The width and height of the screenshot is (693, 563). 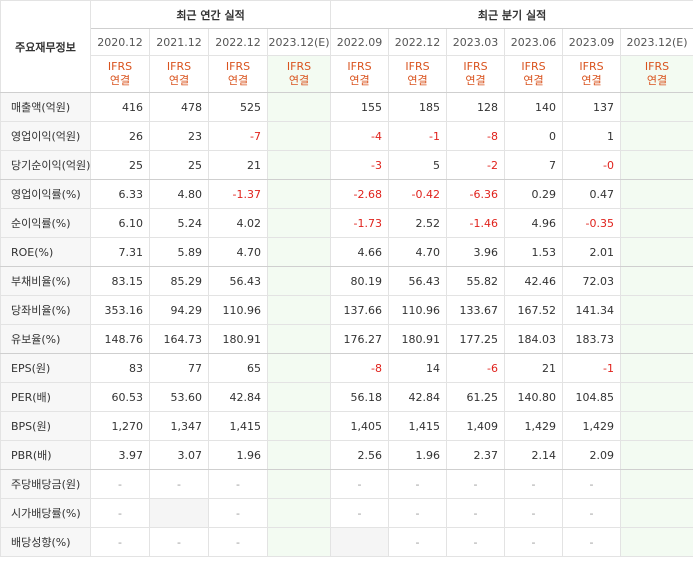 I want to click on value-cell: 180.91, so click(x=238, y=339).